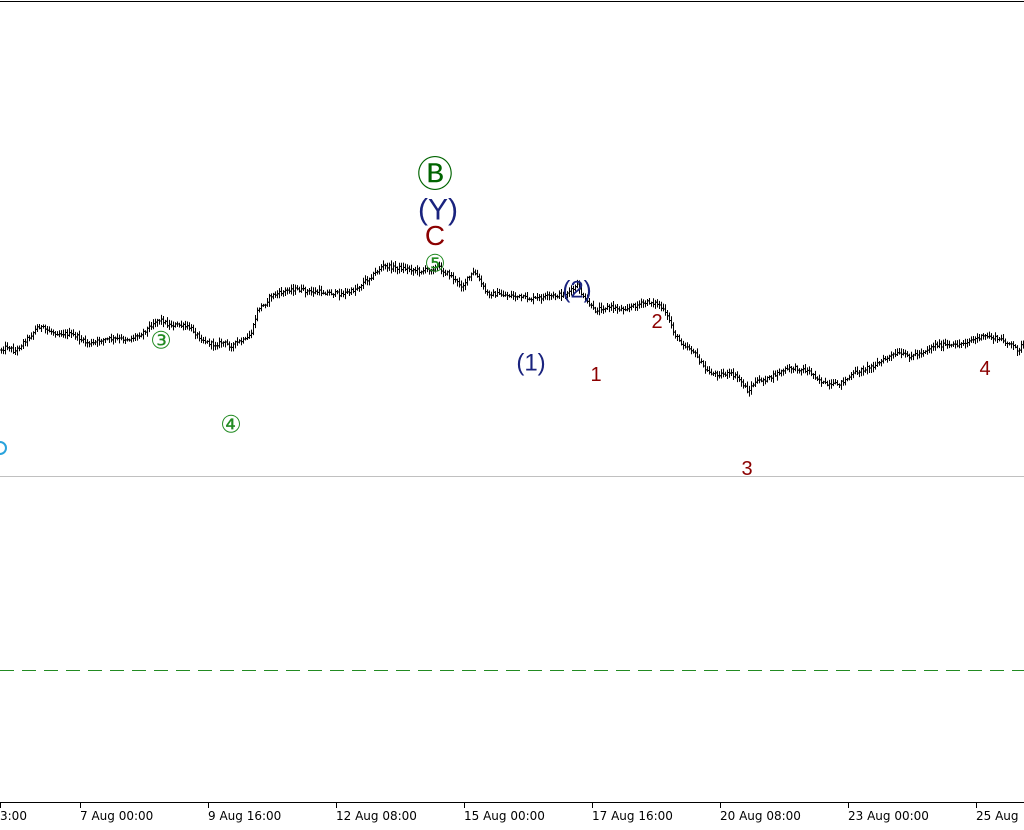  Describe the element at coordinates (376, 816) in the screenshot. I see `x-tick-label: 12 Aug 08:00` at that location.